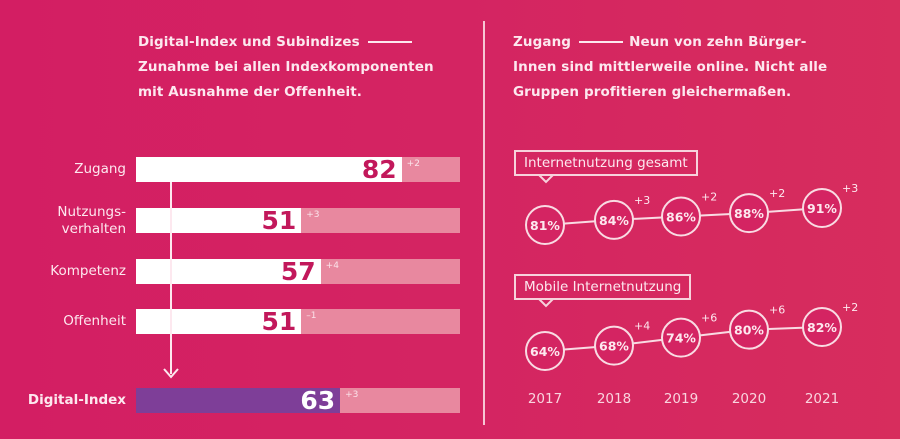 The height and width of the screenshot is (439, 900). What do you see at coordinates (652, 92) in the screenshot?
I see `right-heading-line3: Gruppen profitieren gleichermaßen.` at bounding box center [652, 92].